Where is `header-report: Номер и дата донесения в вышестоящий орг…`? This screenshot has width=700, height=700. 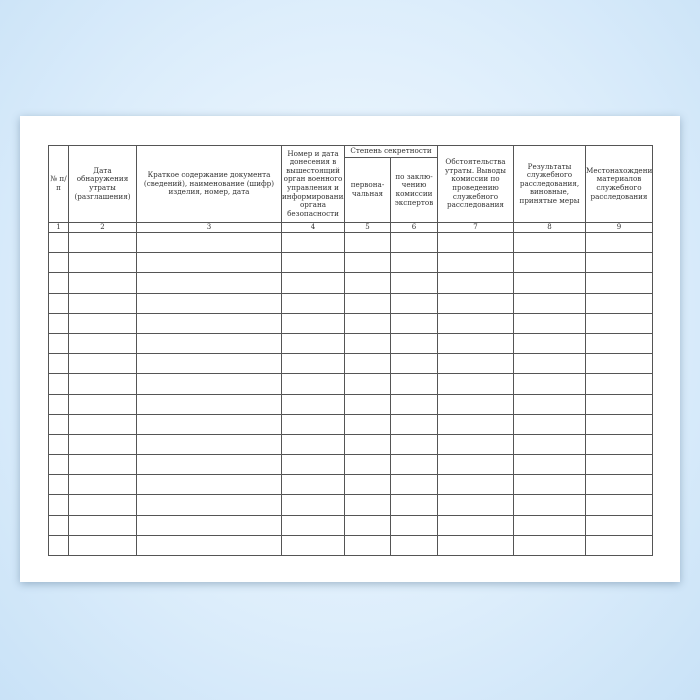 header-report: Номер и дата донесения в вышестоящий орг… is located at coordinates (313, 184).